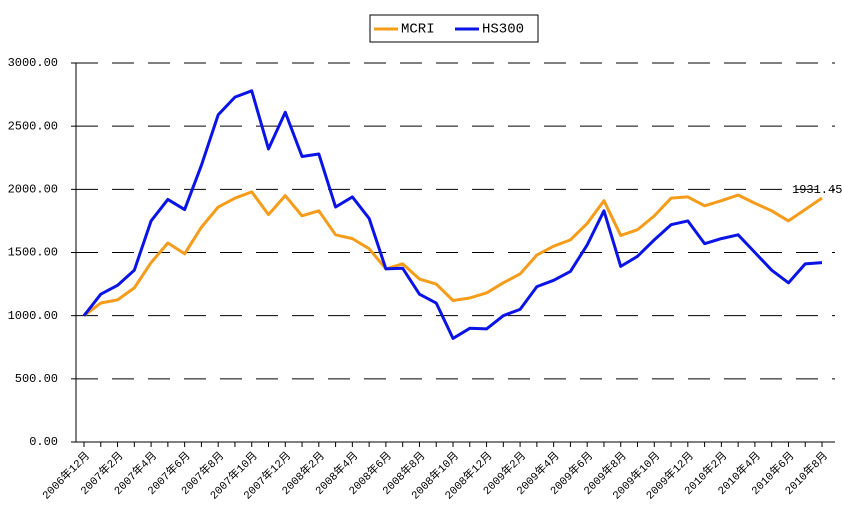 This screenshot has height=514, width=842. Describe the element at coordinates (33, 63) in the screenshot. I see `y-tick-label: 3000.00` at that location.